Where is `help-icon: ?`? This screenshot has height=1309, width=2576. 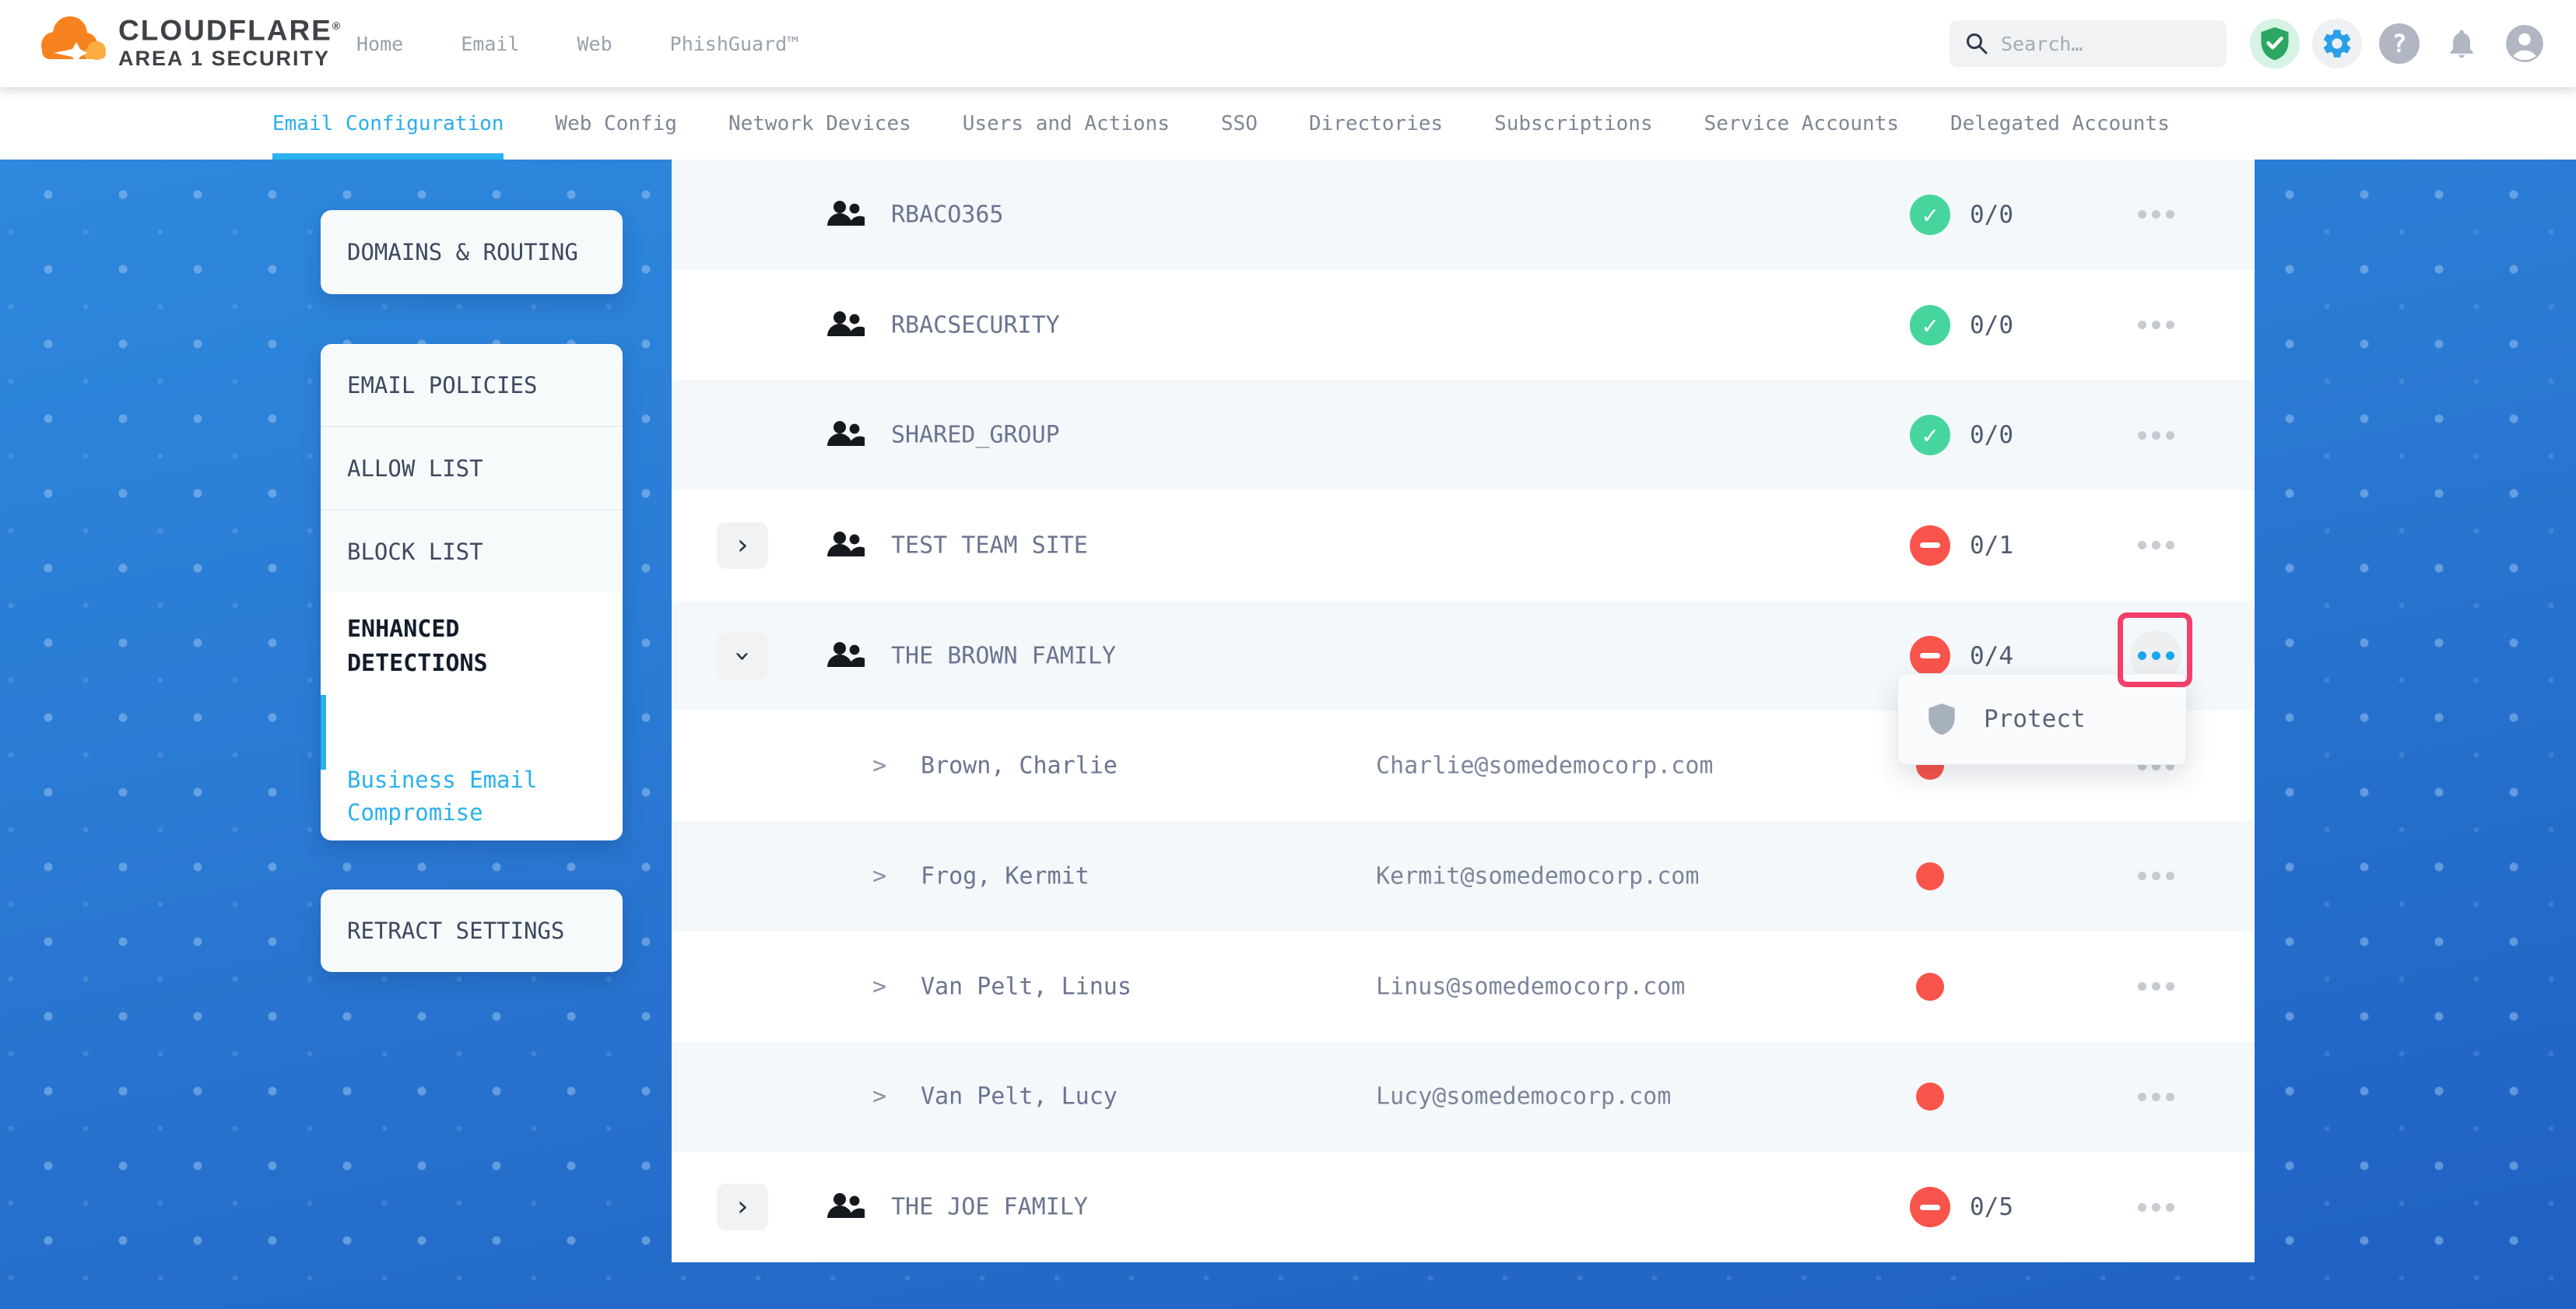 help-icon: ? is located at coordinates (2399, 43).